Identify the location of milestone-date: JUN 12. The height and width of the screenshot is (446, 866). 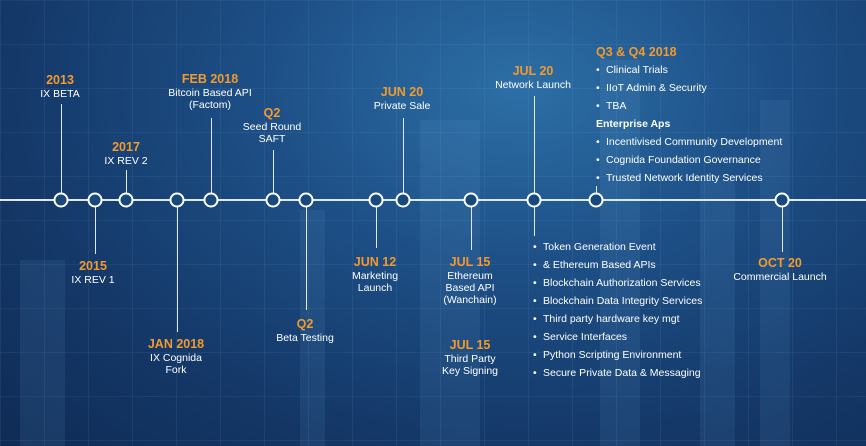
(375, 262).